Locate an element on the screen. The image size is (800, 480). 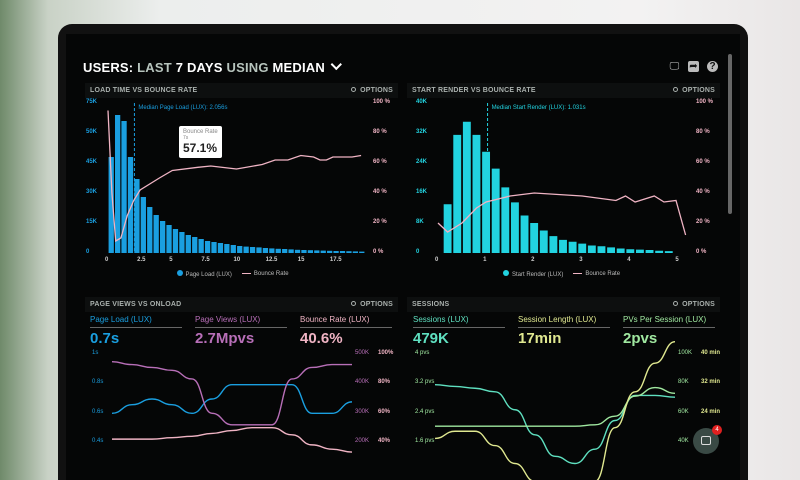
y2-tick-label: 100 % is located at coordinates (382, 102).